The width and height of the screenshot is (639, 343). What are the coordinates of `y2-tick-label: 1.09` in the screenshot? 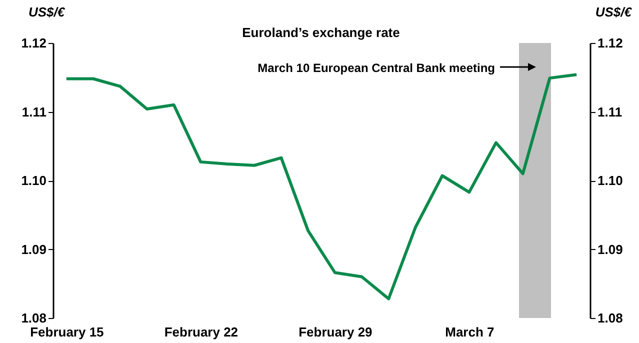 It's located at (610, 249).